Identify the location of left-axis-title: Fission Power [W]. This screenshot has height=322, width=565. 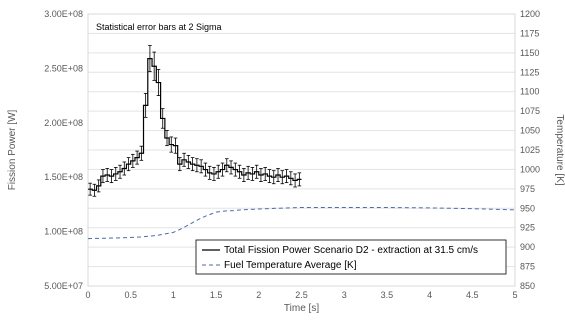
(12, 149).